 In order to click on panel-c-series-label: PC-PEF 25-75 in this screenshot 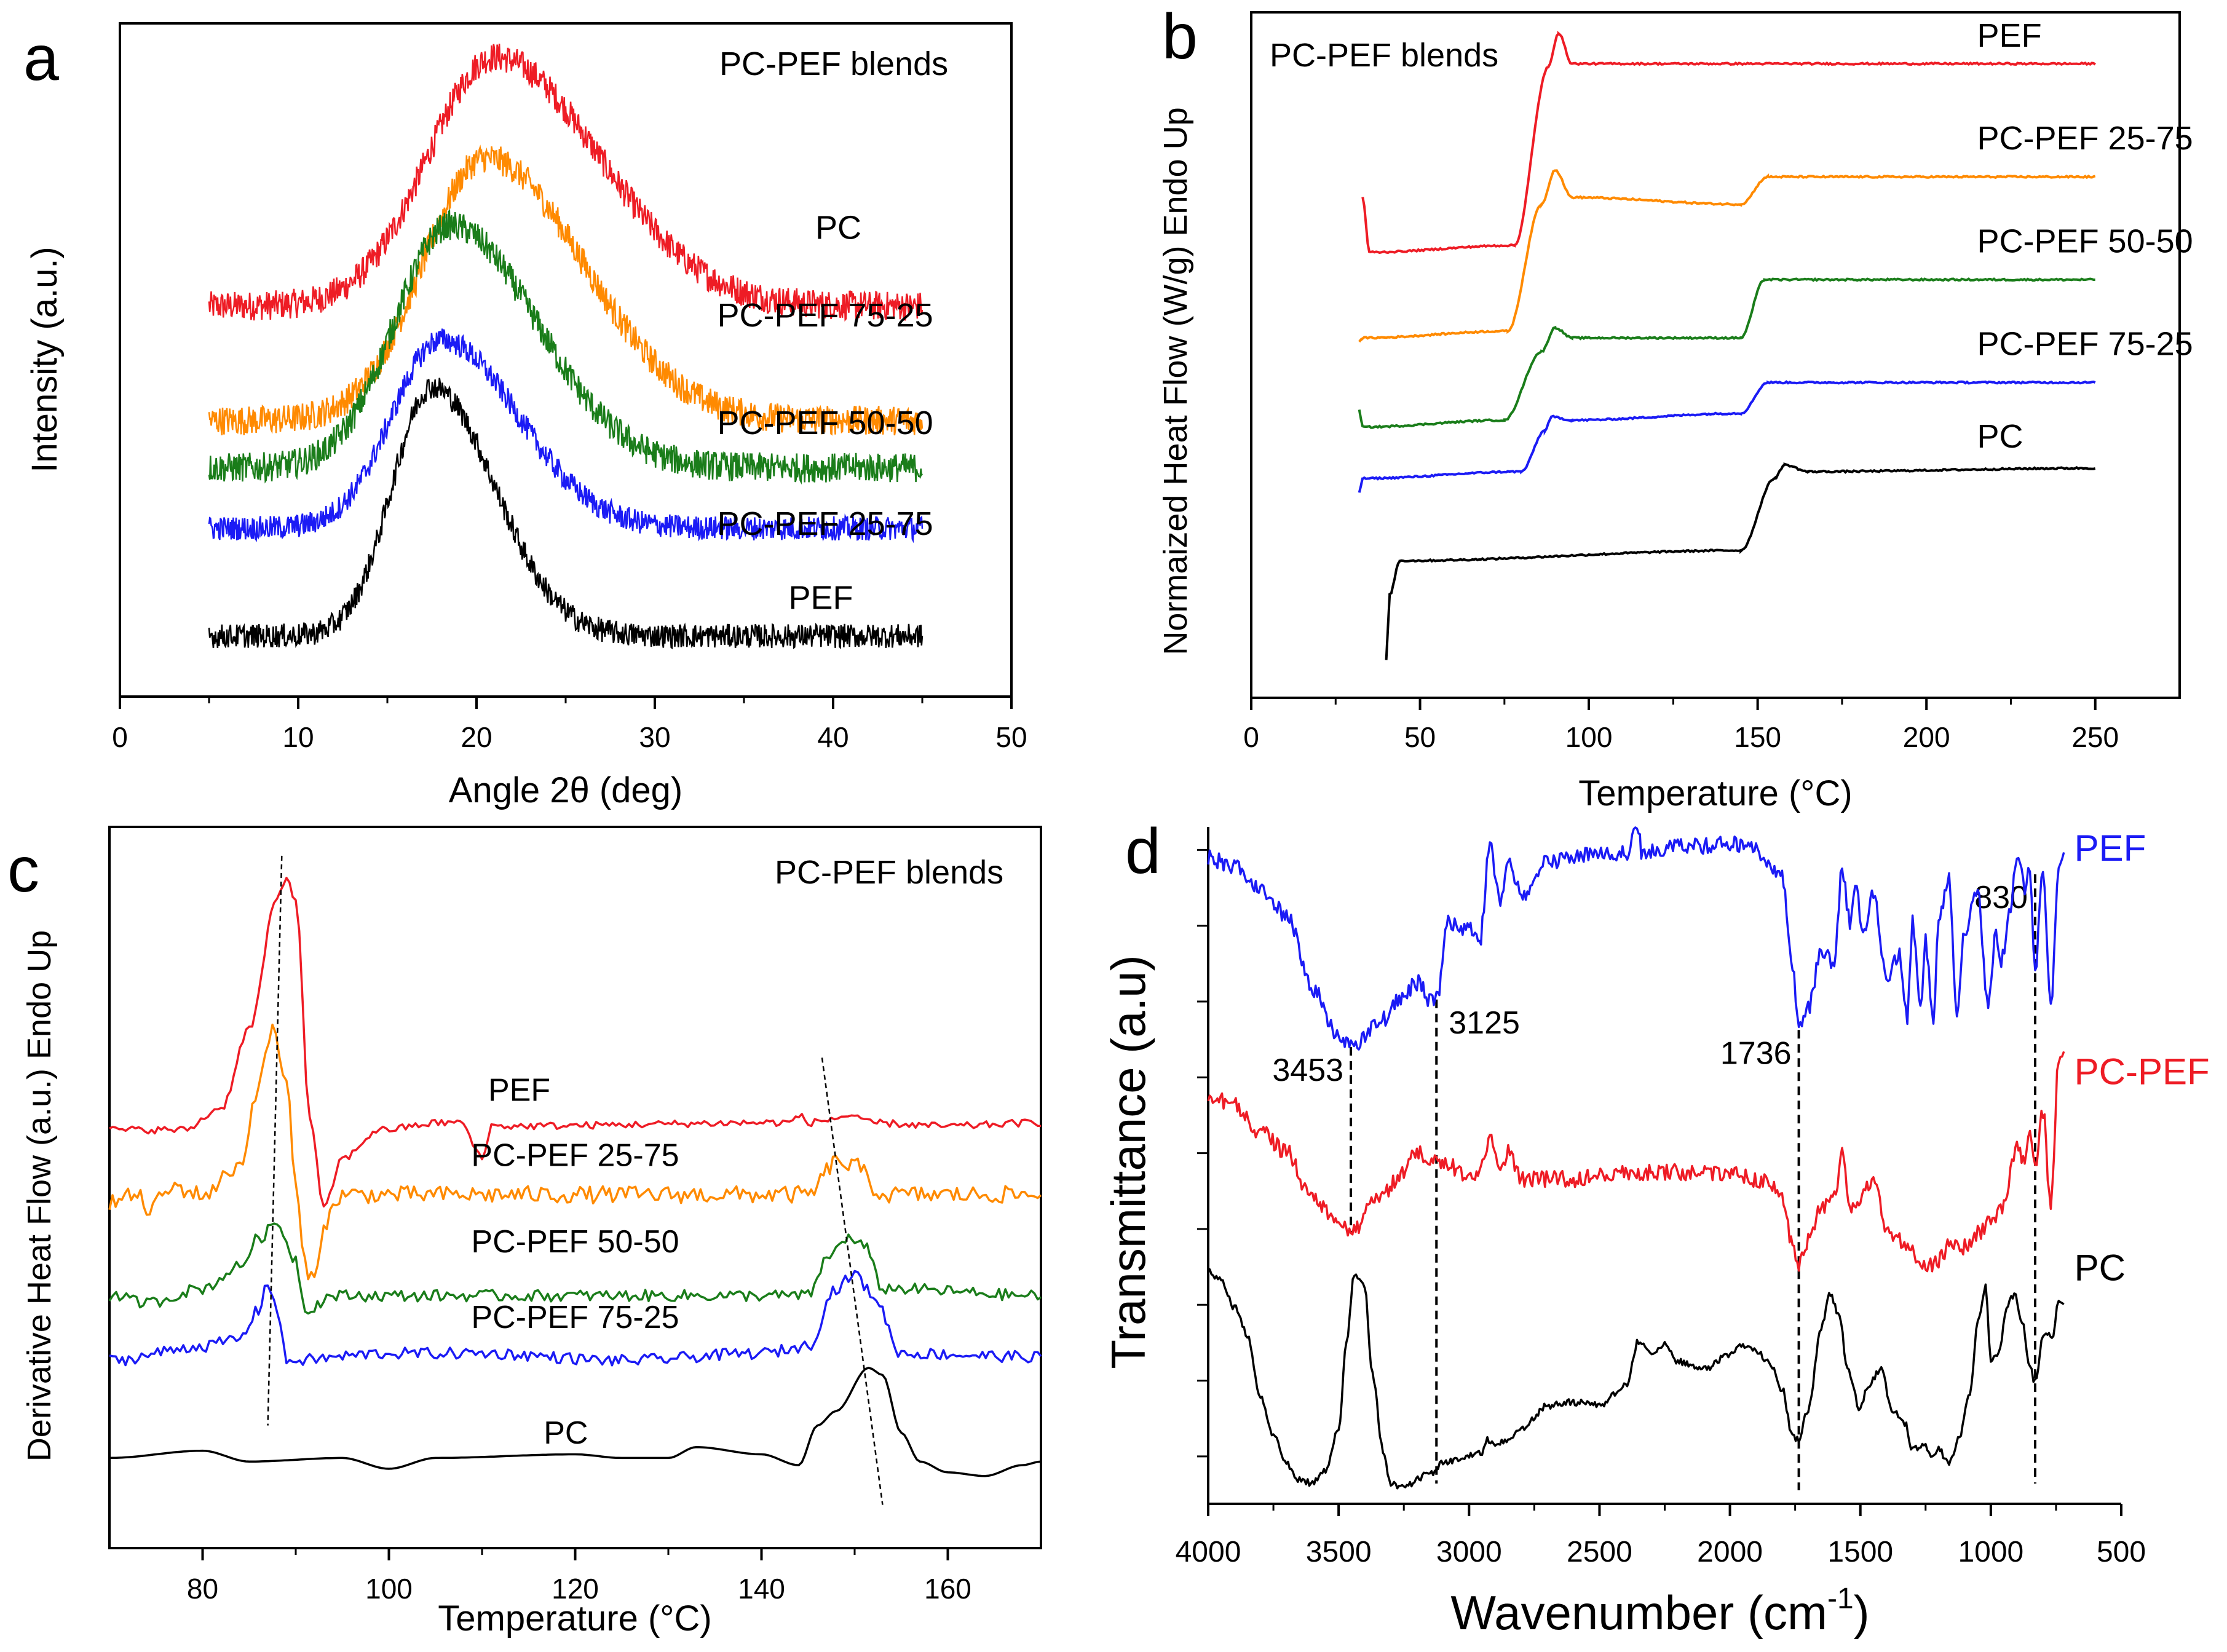, I will do `click(575, 1155)`.